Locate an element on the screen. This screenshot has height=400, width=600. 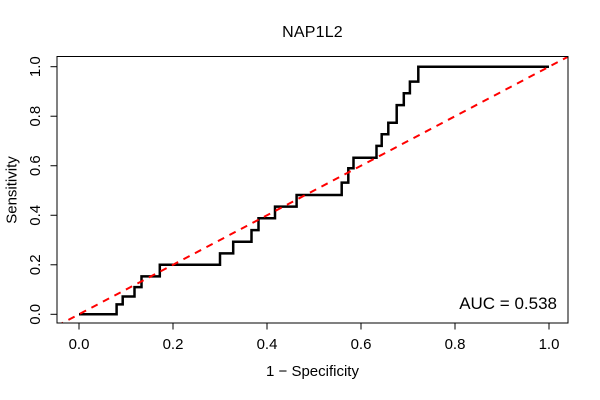
x-tick-label: 0.6 is located at coordinates (361, 344).